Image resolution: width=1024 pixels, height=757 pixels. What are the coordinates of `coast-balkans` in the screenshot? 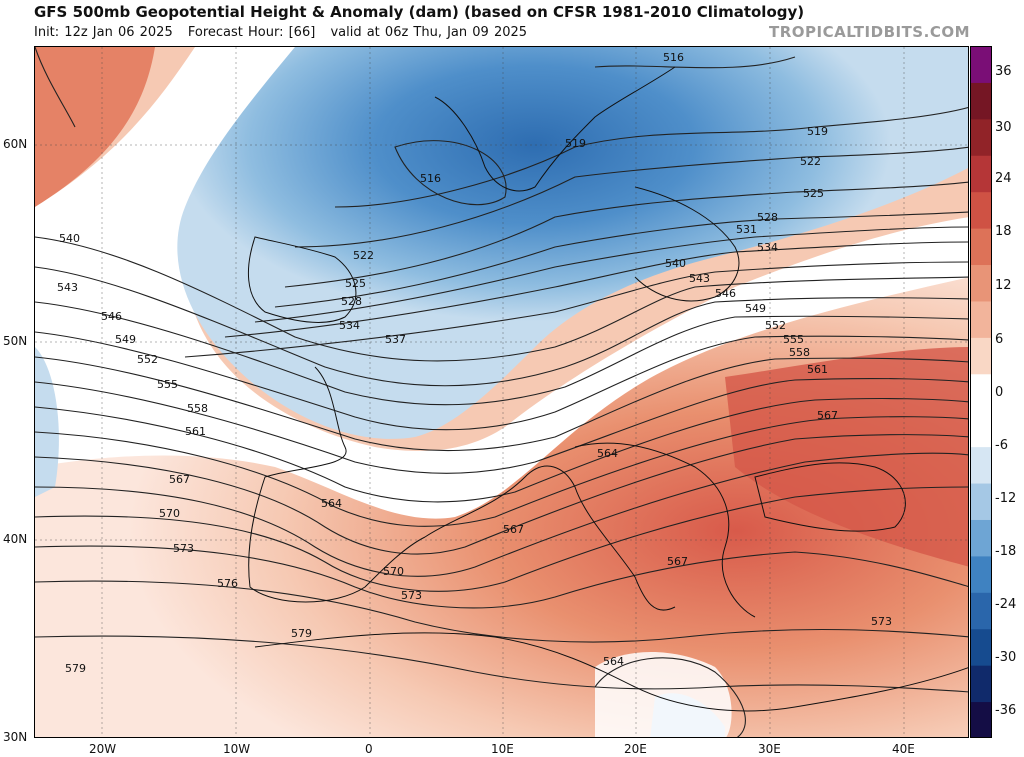 It's located at (665, 530).